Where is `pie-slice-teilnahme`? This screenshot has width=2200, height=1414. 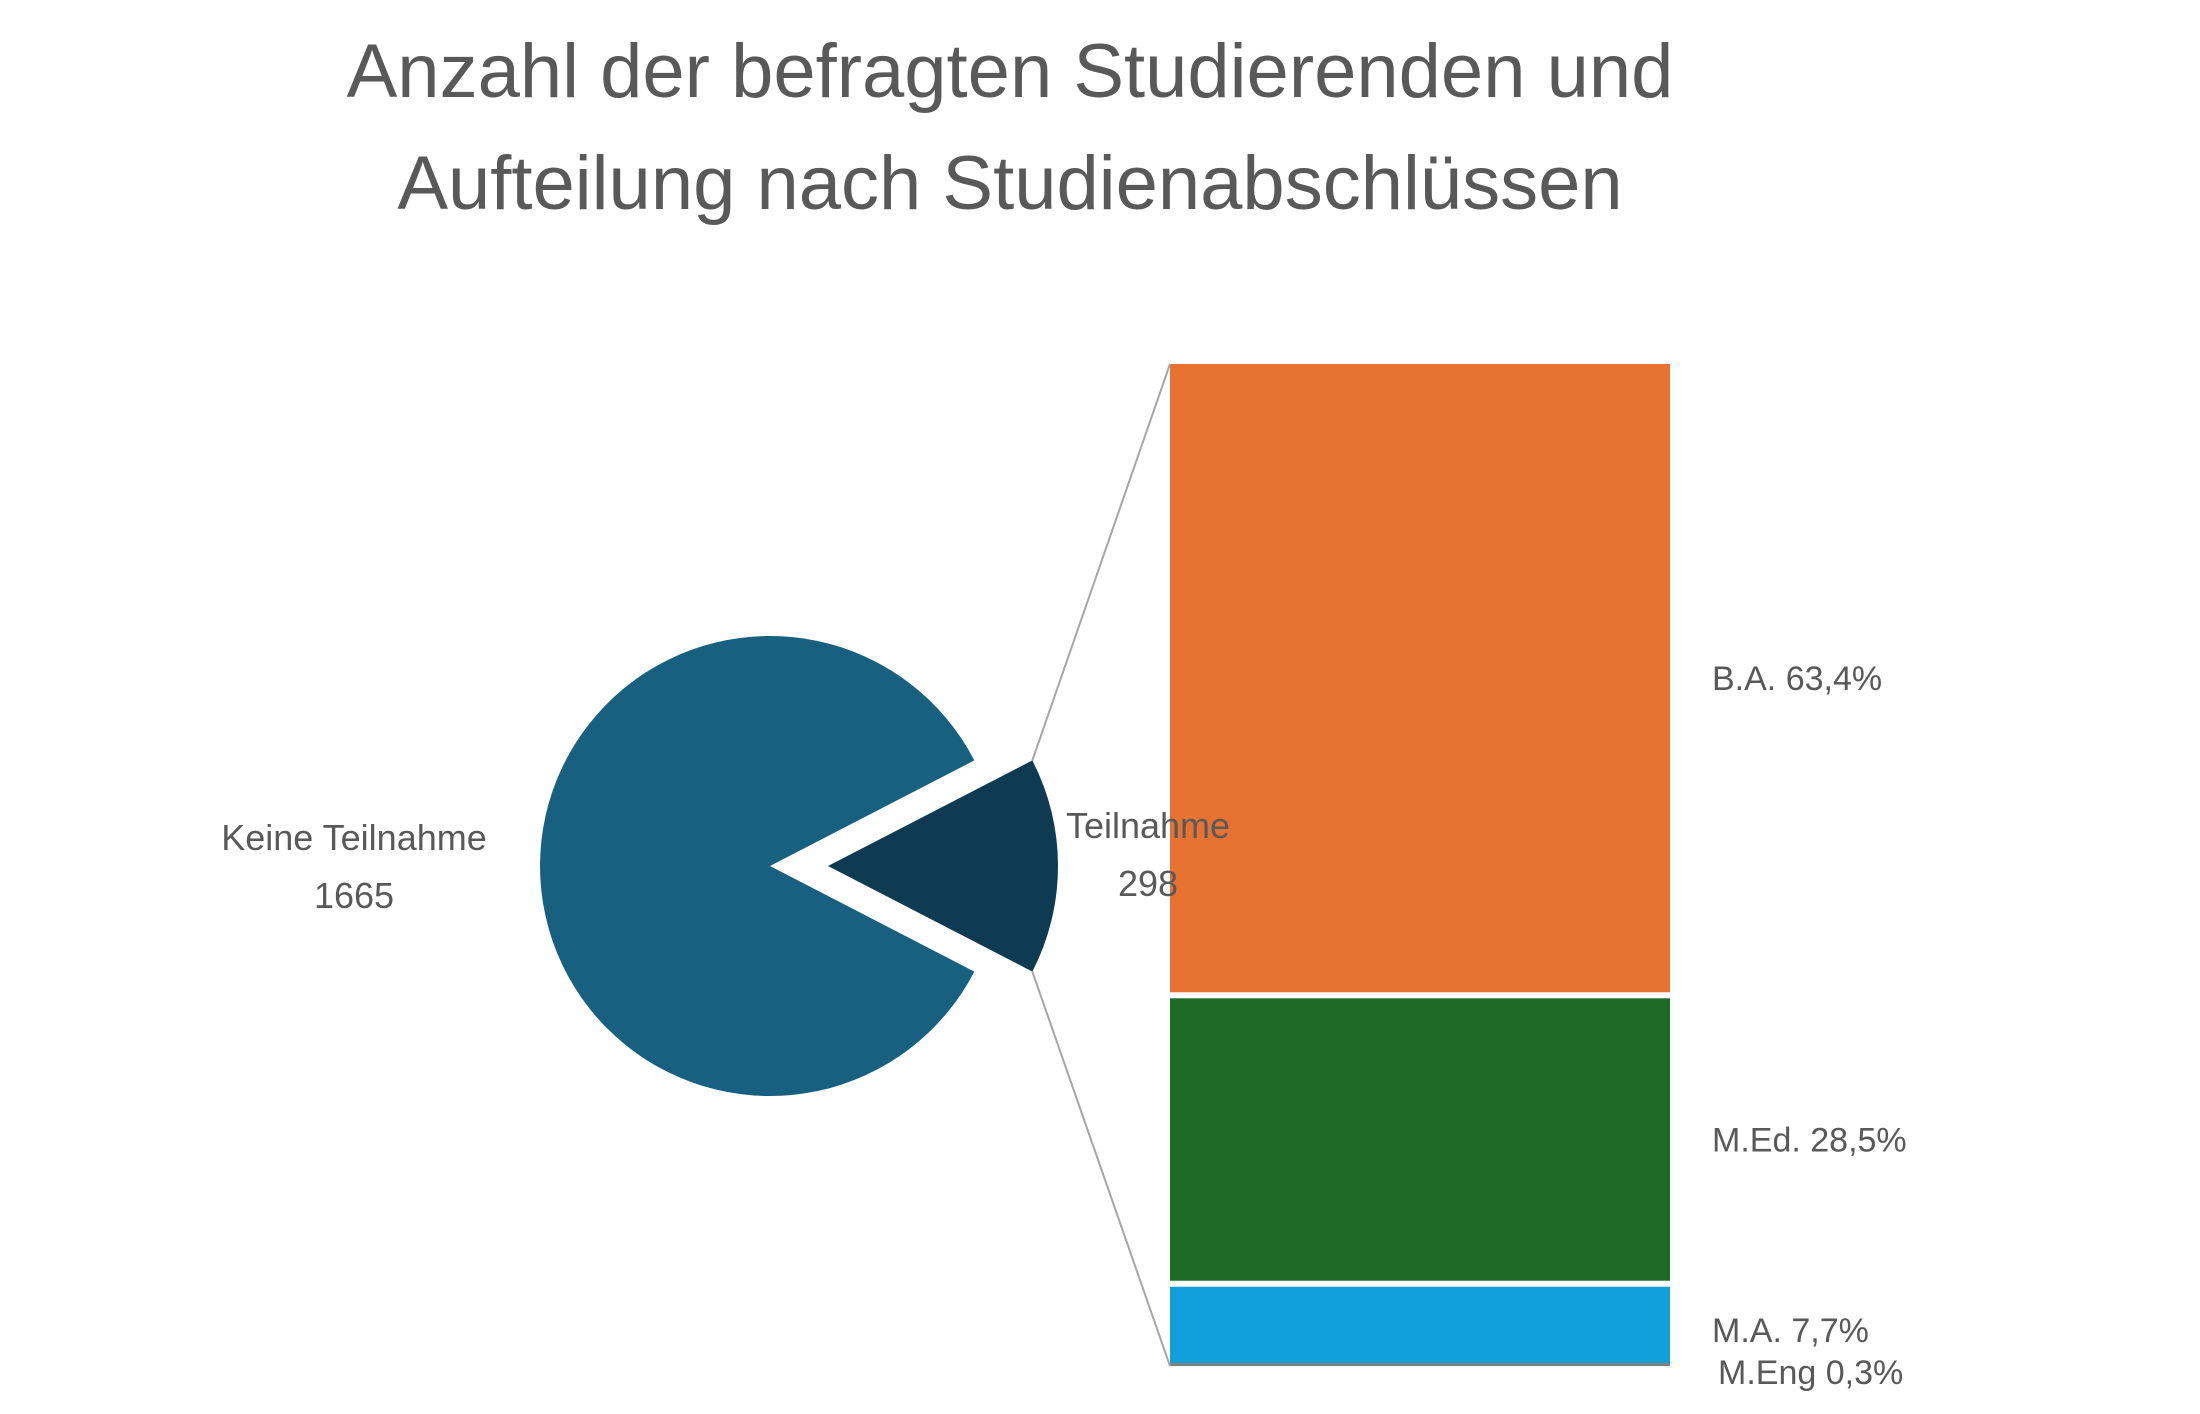
pie-slice-teilnahme is located at coordinates (943, 866).